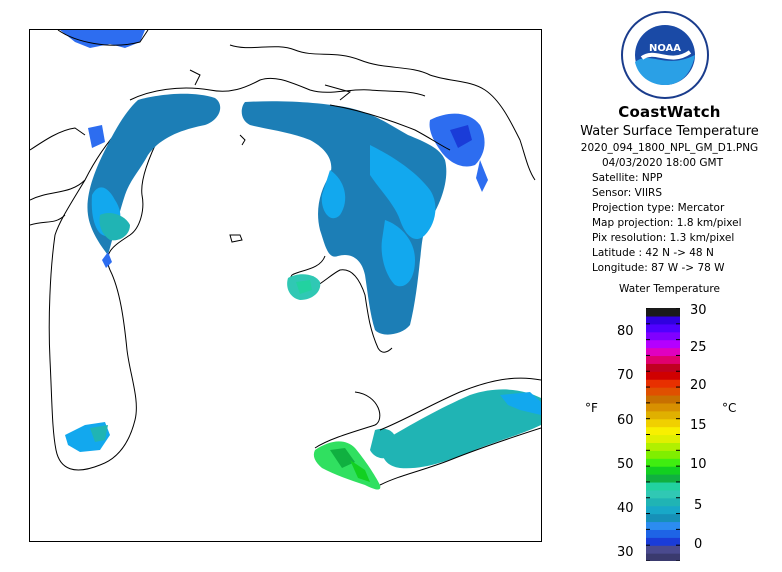 This screenshot has width=782, height=572. Describe the element at coordinates (625, 420) in the screenshot. I see `f-tick-60: 60` at that location.